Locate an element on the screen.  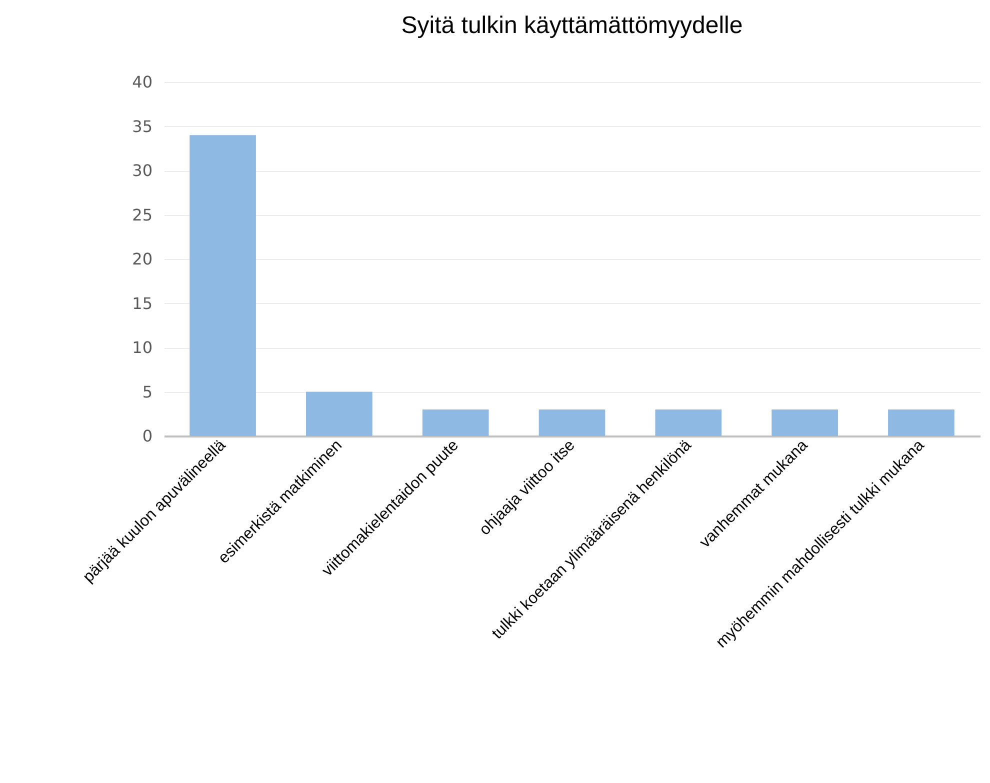
y-tick-label: 25 is located at coordinates (142, 214).